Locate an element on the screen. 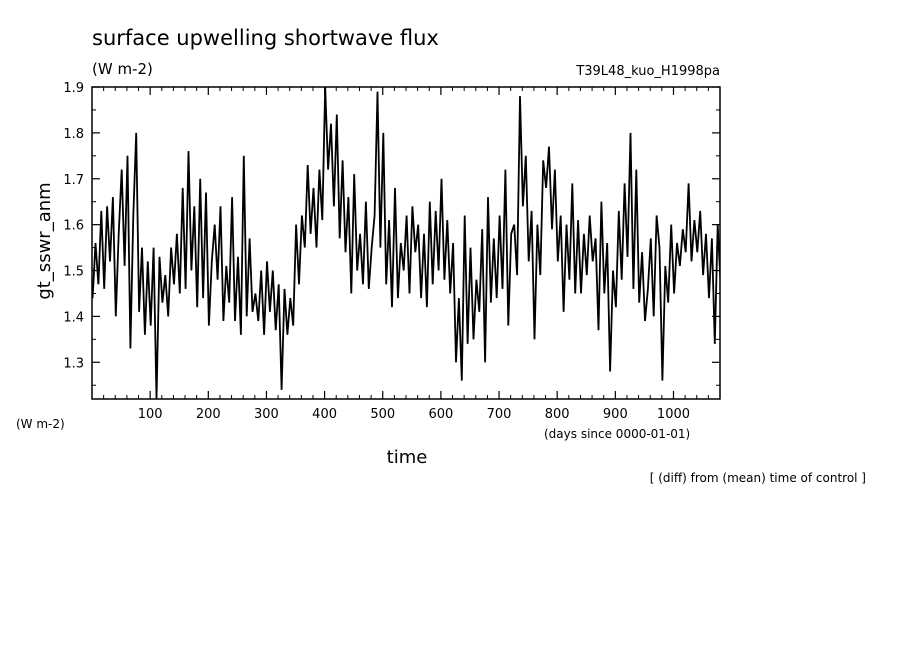 The image size is (904, 654). x-tick-label: 900 is located at coordinates (615, 414).